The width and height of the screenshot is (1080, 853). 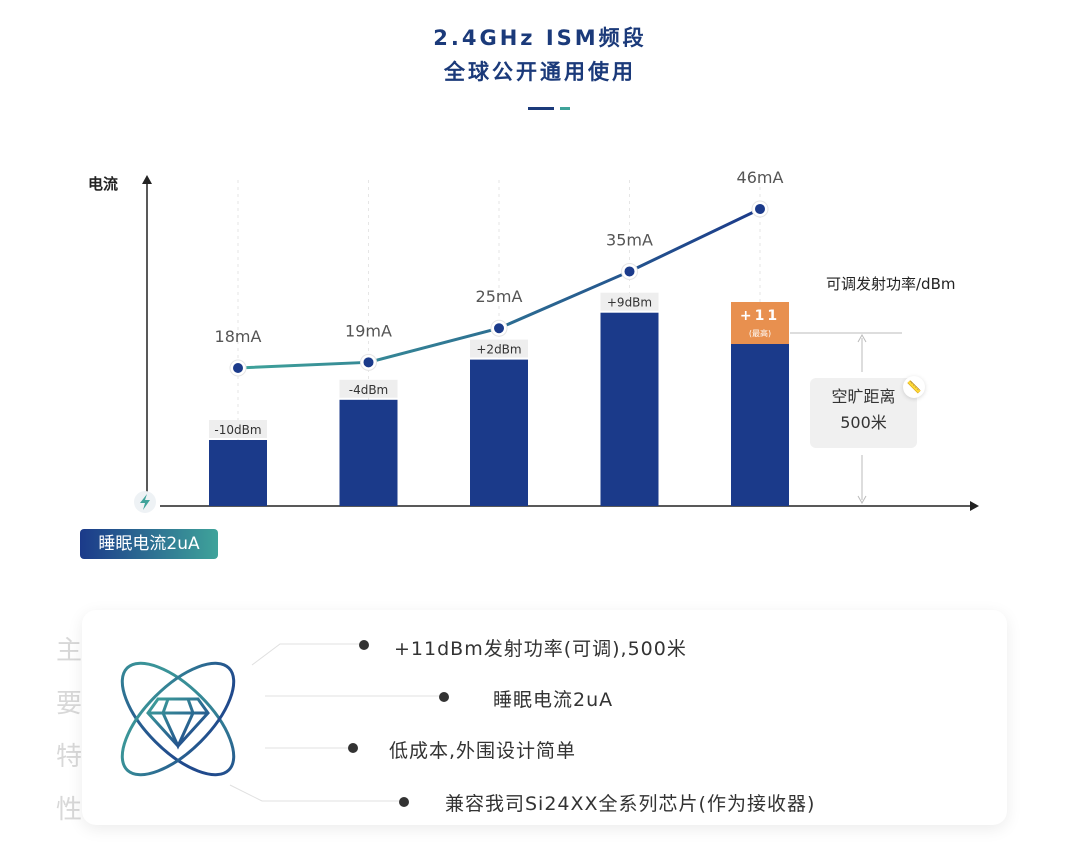 What do you see at coordinates (238, 473) in the screenshot?
I see `bar--10dBm` at bounding box center [238, 473].